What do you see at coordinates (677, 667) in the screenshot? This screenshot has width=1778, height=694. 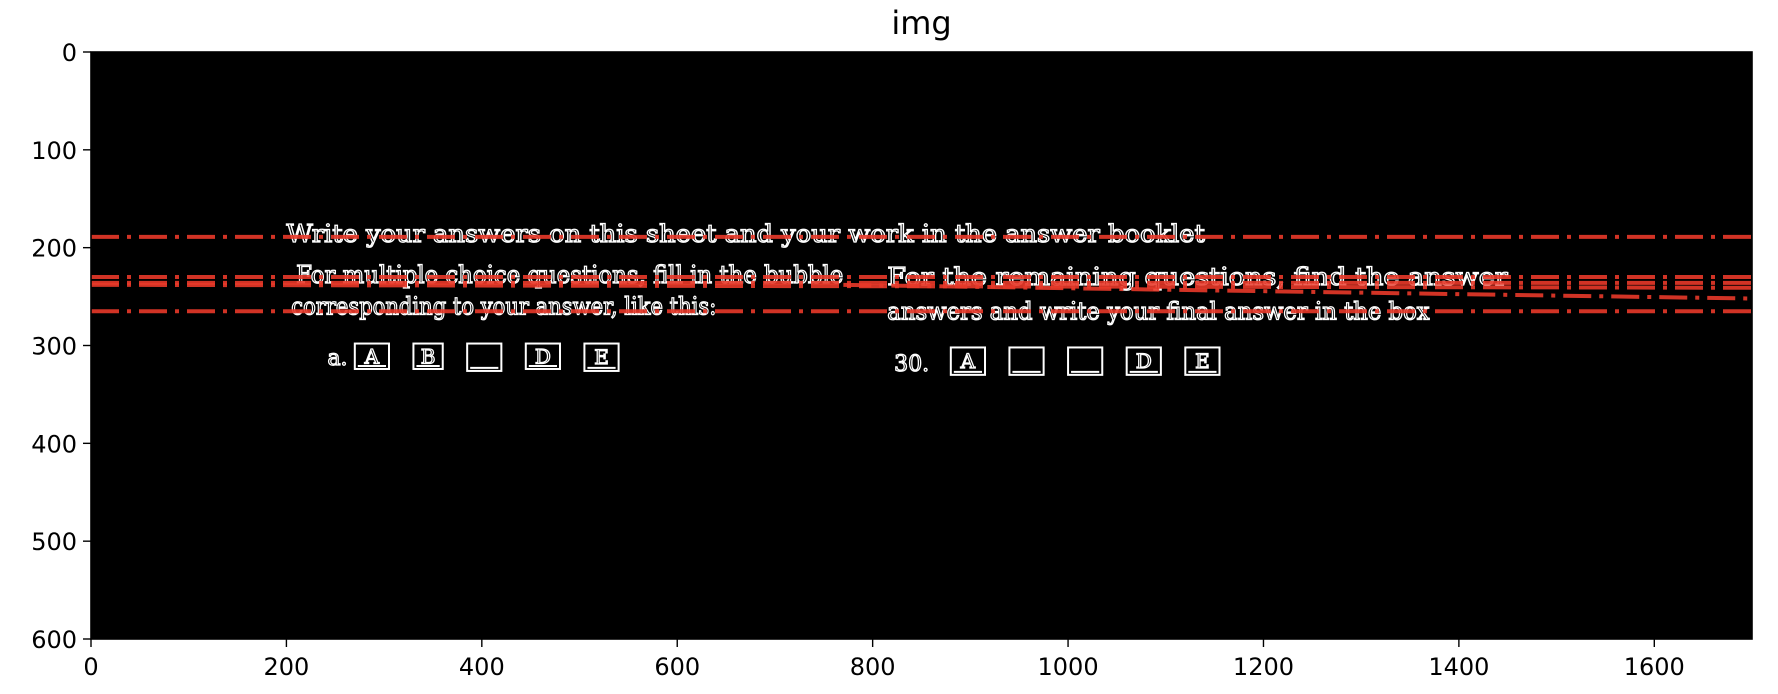 I see `x-tick-label: 600` at bounding box center [677, 667].